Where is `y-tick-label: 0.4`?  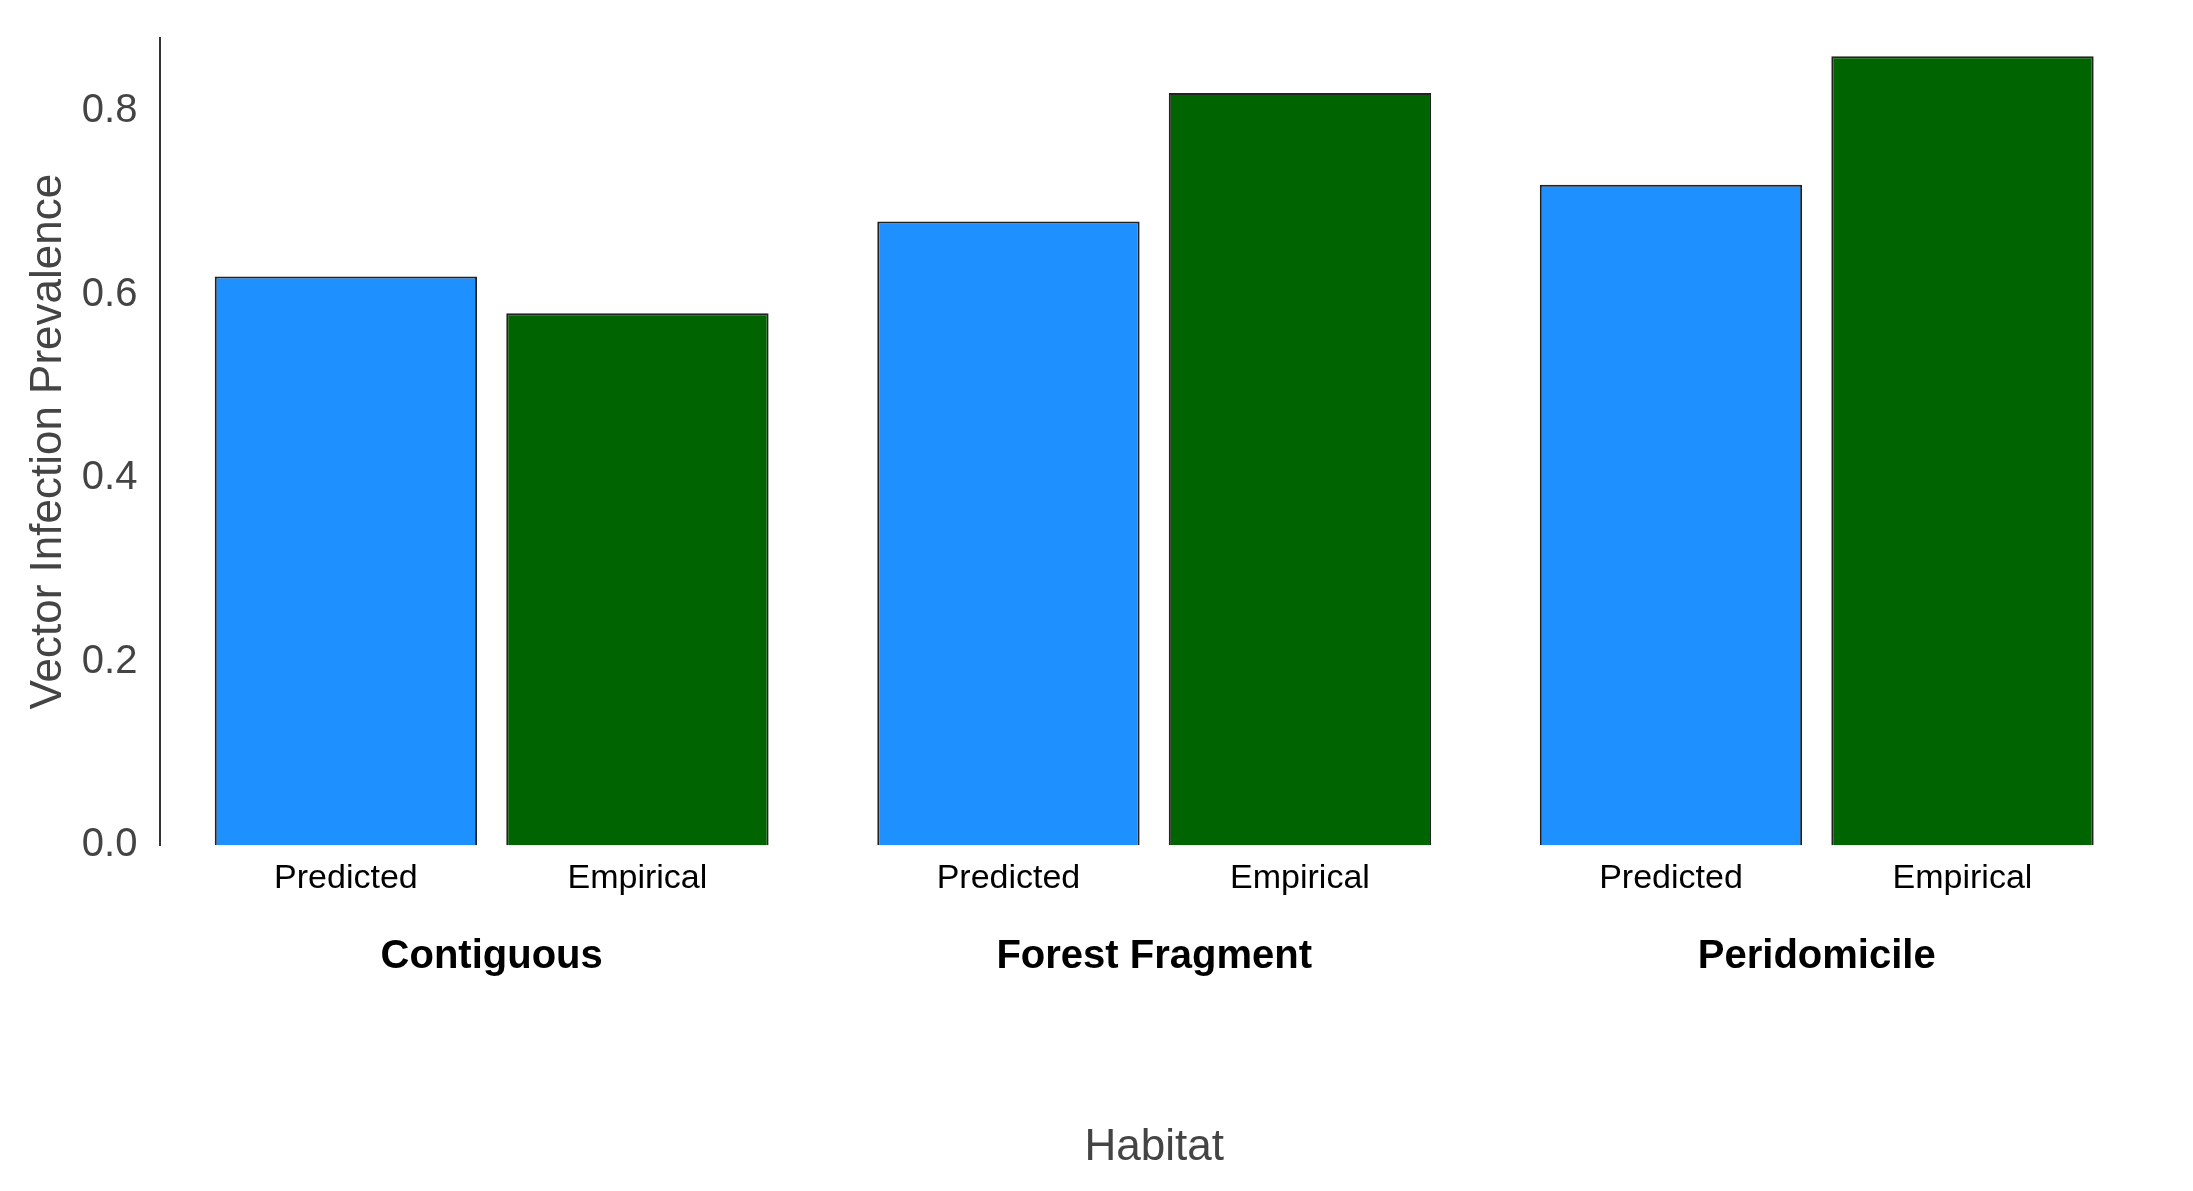
y-tick-label: 0.4 is located at coordinates (109, 475).